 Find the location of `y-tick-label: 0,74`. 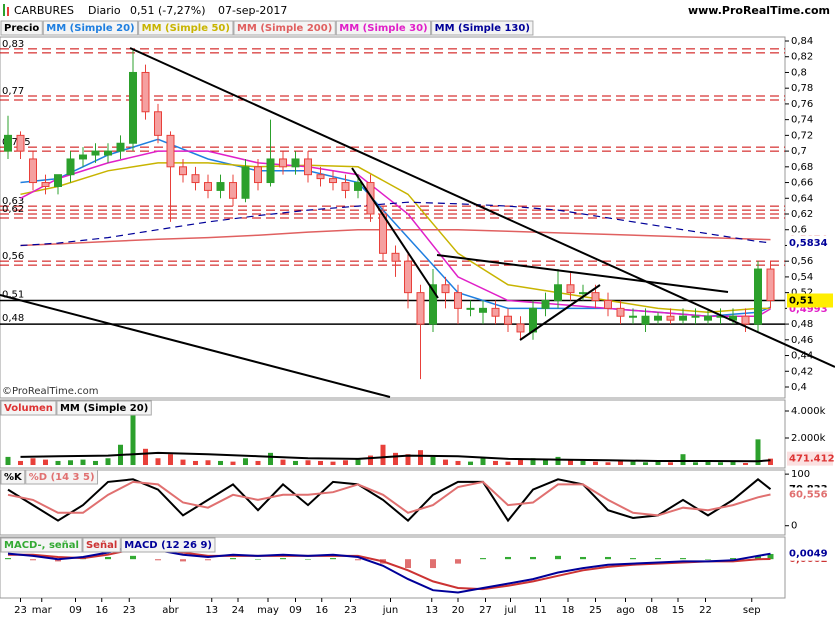

y-tick-label: 0,74 is located at coordinates (802, 120).